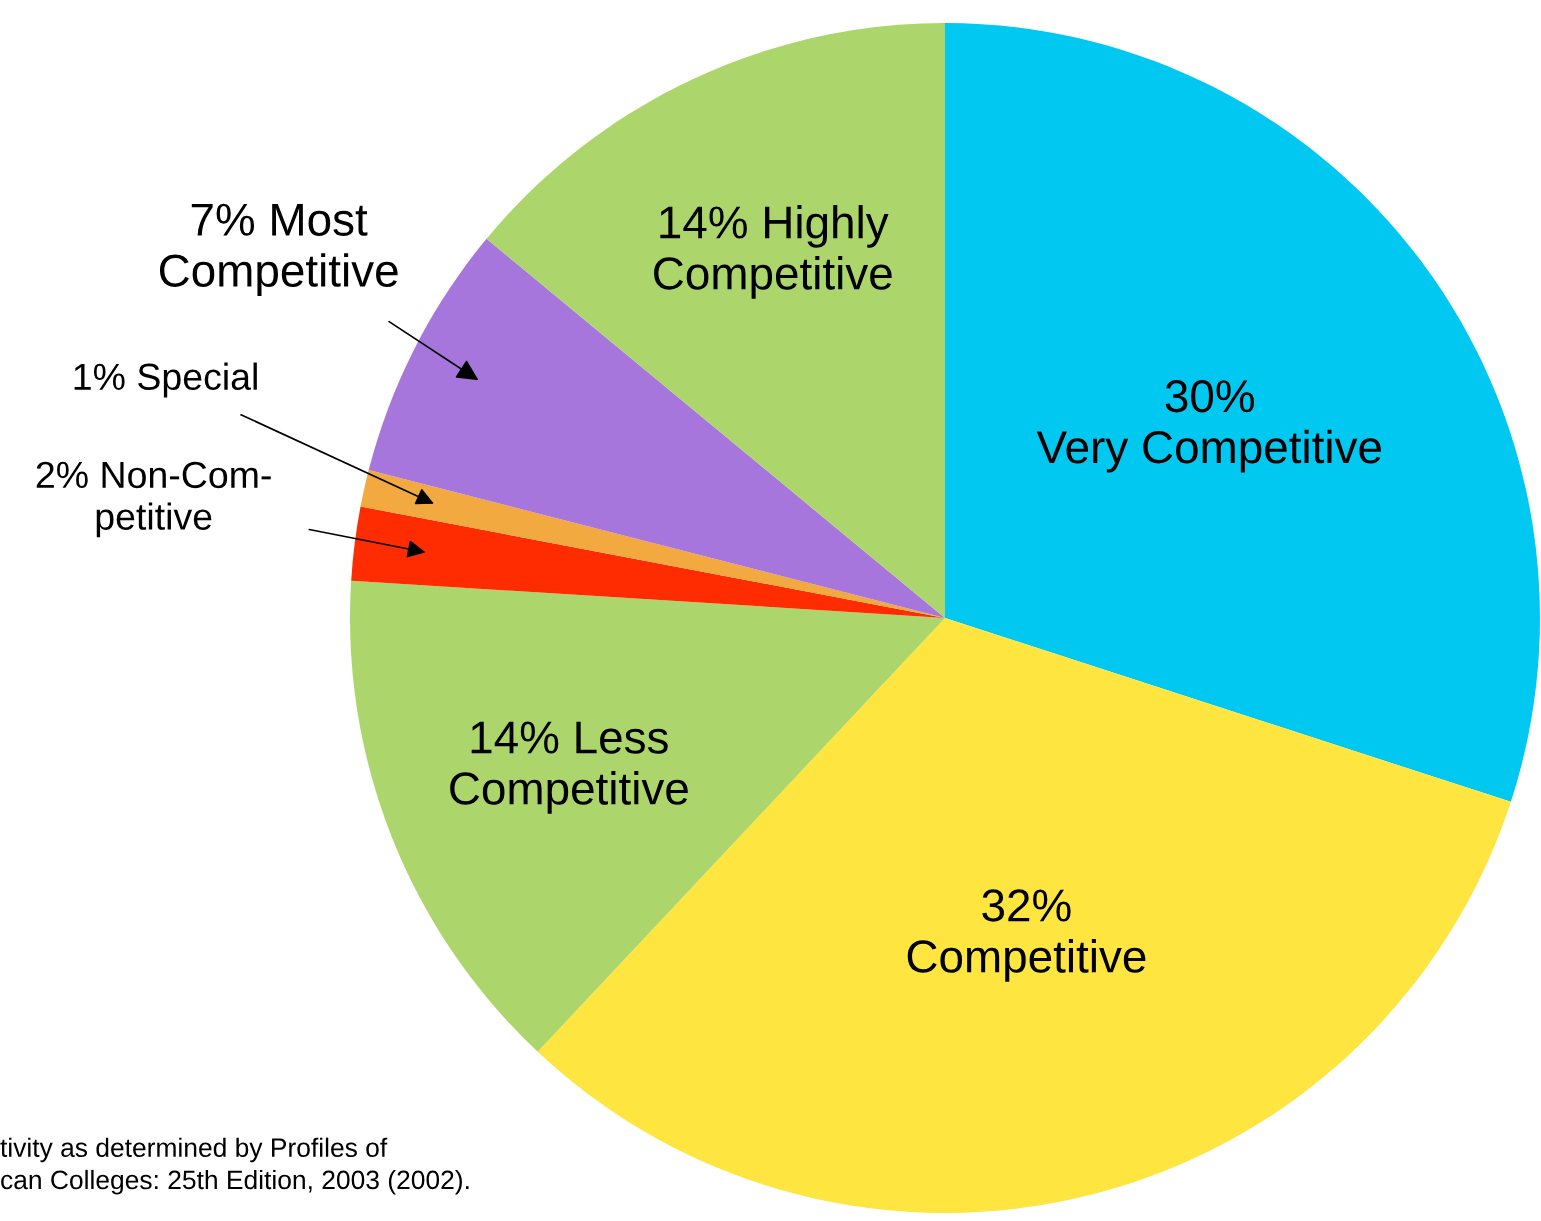  I want to click on slice-label: 2% Non-Com- petitive, so click(153, 499).